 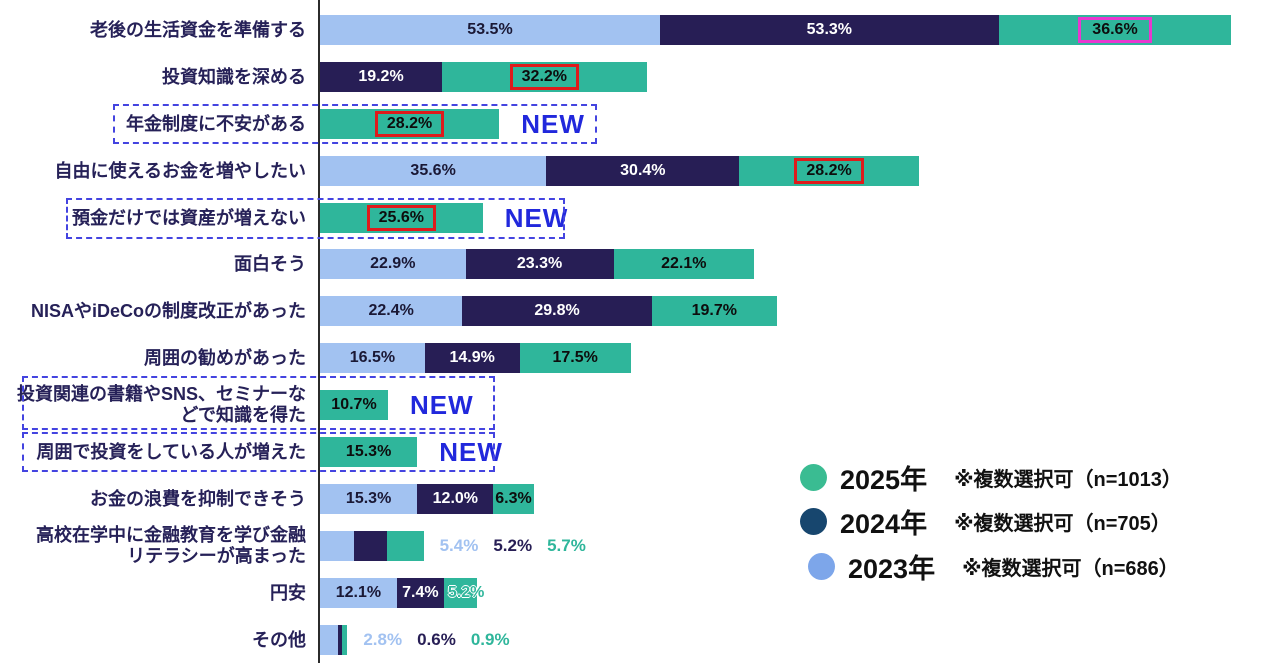 I want to click on bar-segment-2023: 16.5%, so click(x=372, y=358).